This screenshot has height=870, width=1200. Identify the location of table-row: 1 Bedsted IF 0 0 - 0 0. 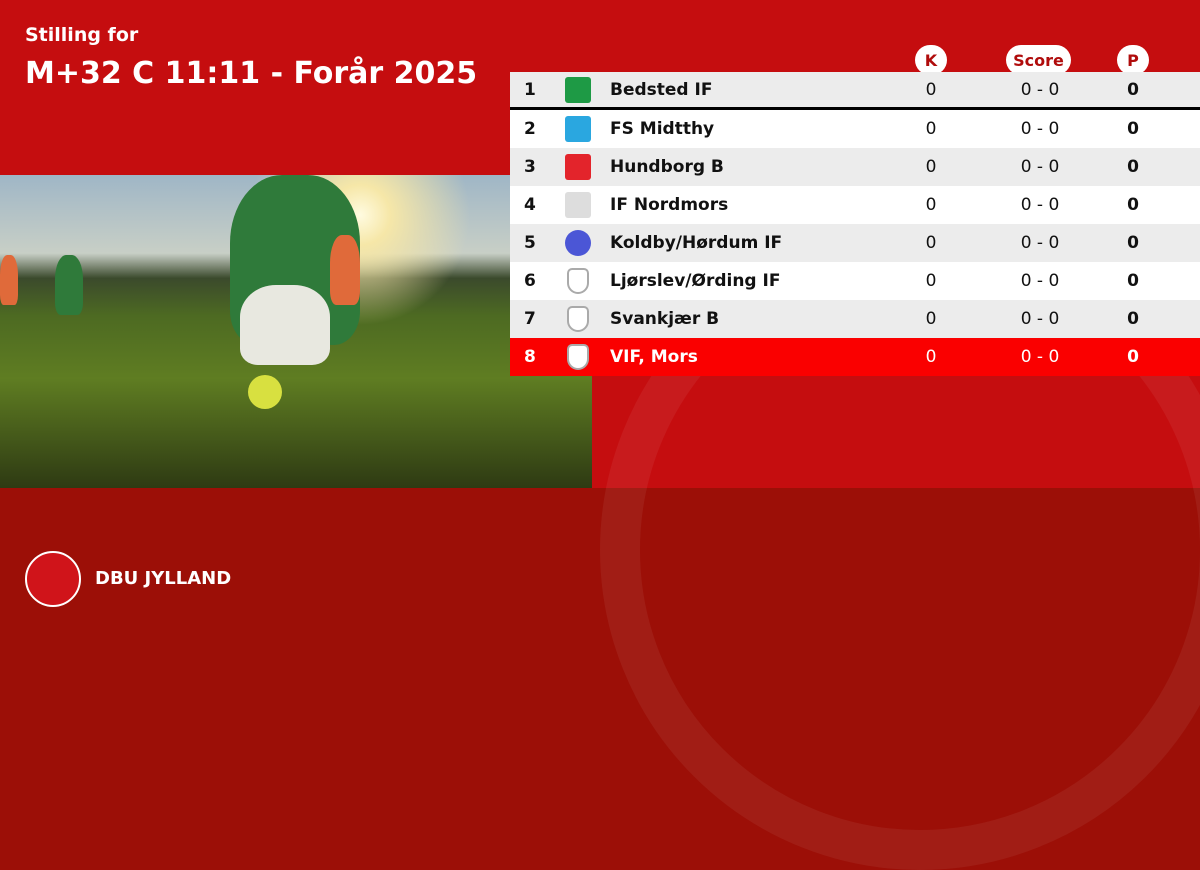
(855, 91).